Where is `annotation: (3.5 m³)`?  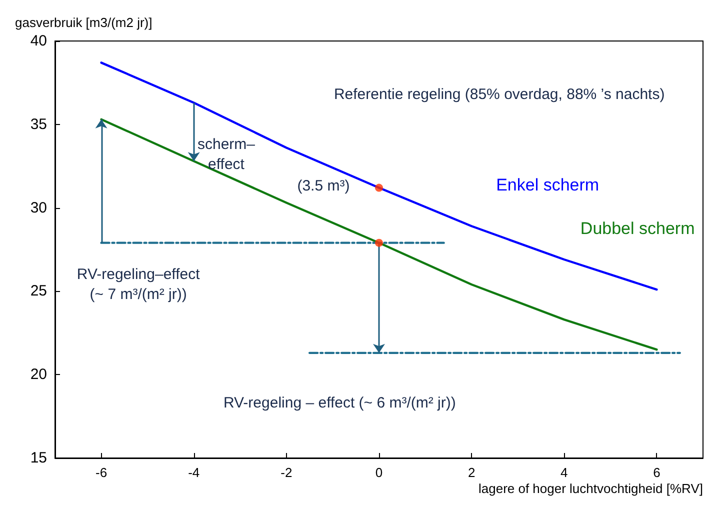
annotation: (3.5 m³) is located at coordinates (323, 186).